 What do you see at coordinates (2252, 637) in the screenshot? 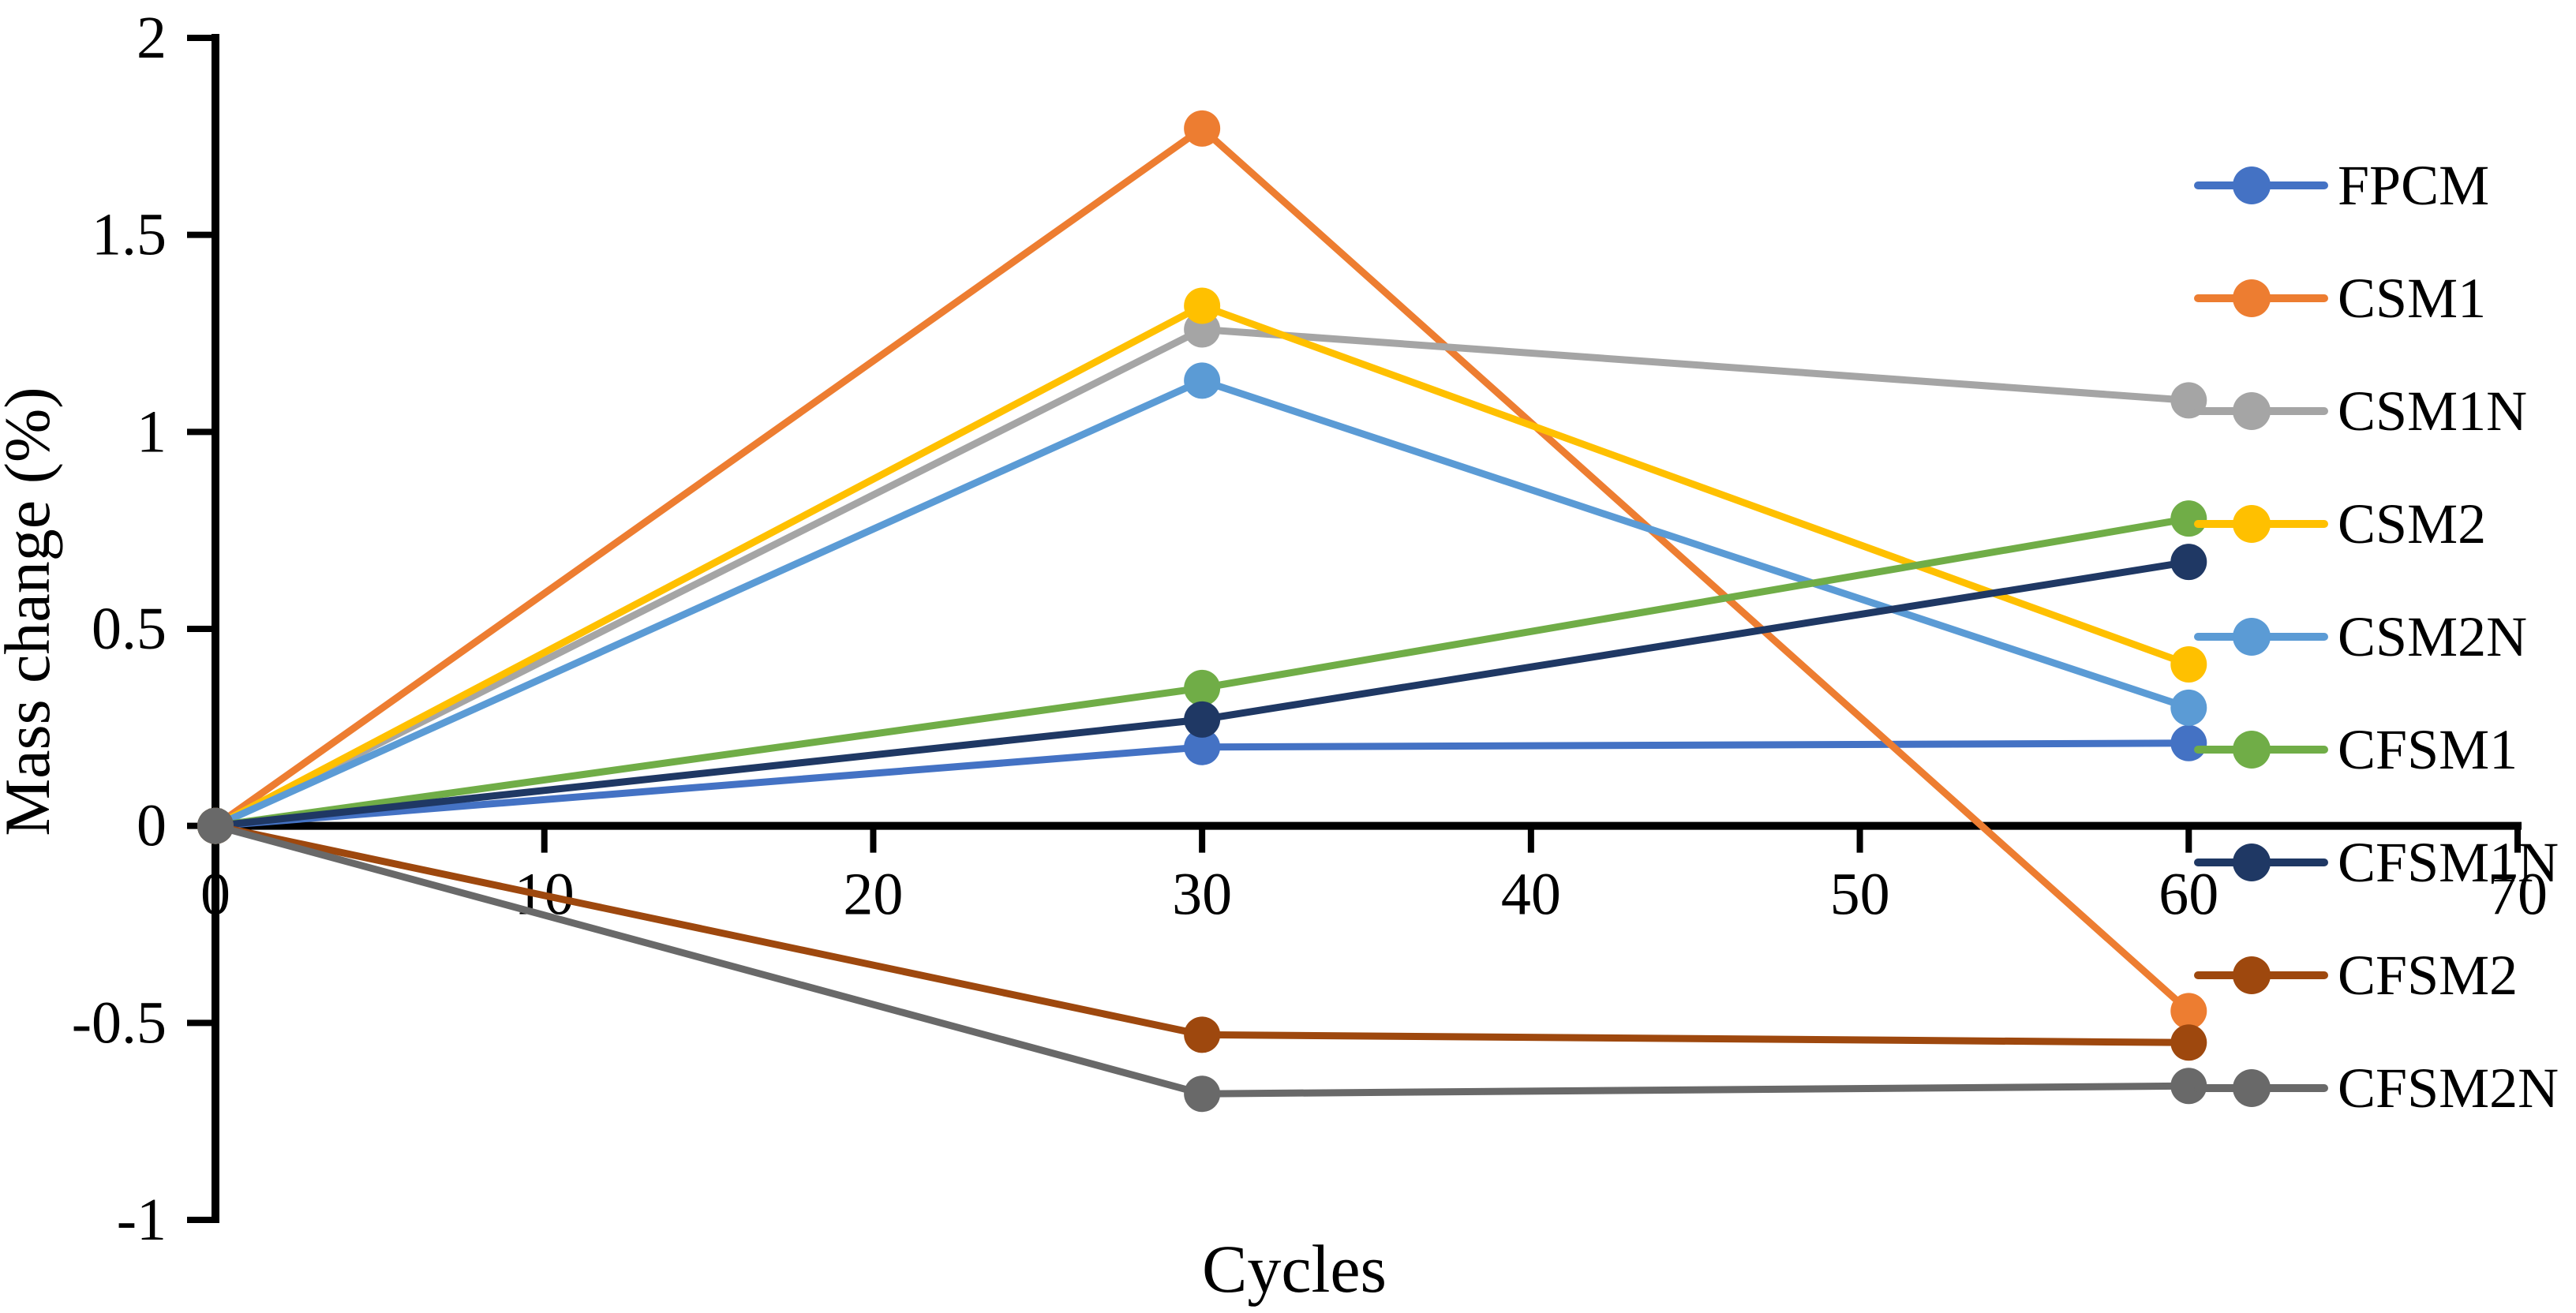
I see `legend-swatch-CSM2N` at bounding box center [2252, 637].